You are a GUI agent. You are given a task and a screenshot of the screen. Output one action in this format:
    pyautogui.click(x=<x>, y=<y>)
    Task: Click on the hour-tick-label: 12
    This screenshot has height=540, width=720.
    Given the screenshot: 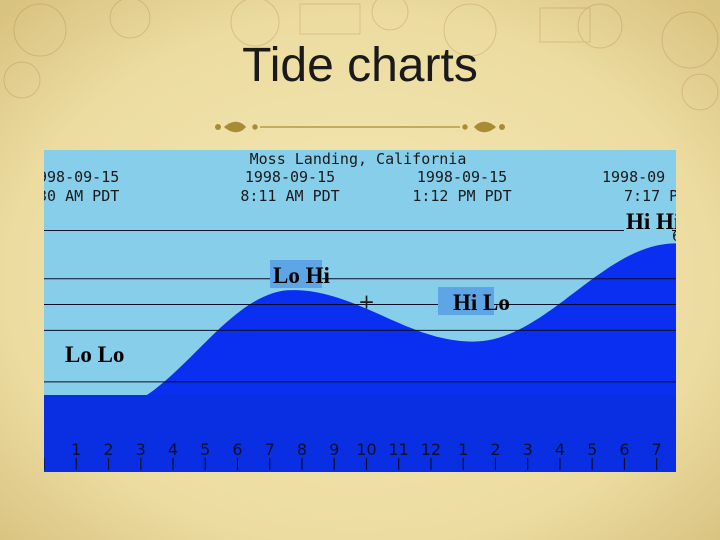 What is the action you would take?
    pyautogui.click(x=431, y=449)
    